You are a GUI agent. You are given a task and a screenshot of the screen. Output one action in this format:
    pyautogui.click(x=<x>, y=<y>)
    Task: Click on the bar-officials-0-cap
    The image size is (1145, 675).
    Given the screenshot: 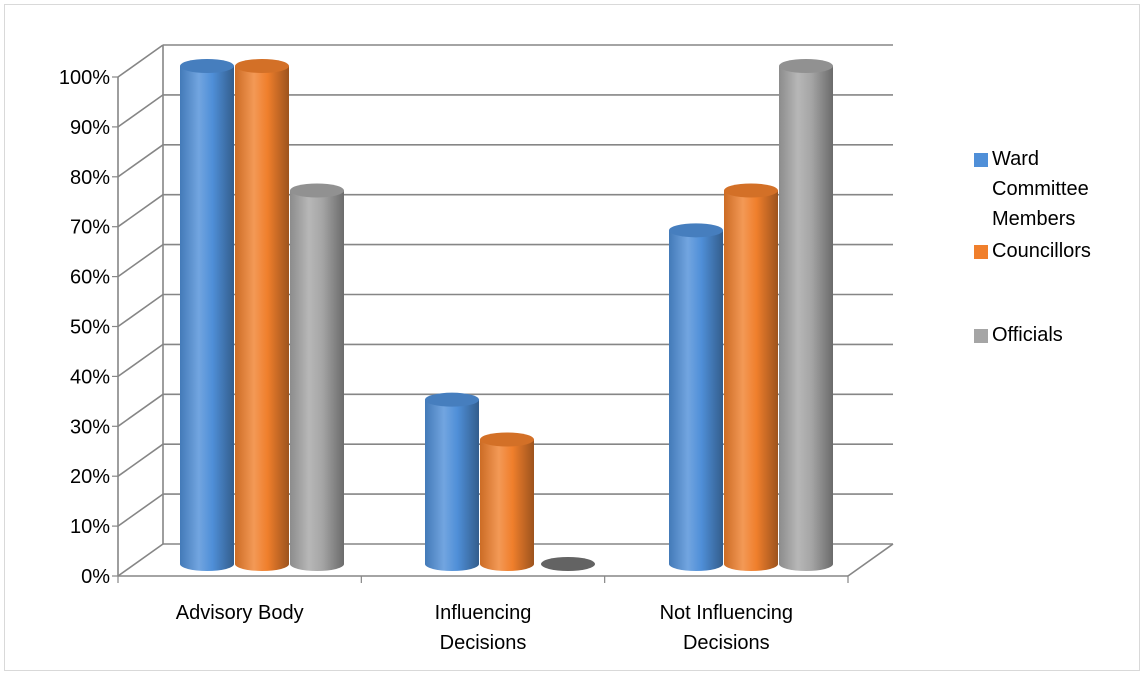 What is the action you would take?
    pyautogui.click(x=317, y=190)
    